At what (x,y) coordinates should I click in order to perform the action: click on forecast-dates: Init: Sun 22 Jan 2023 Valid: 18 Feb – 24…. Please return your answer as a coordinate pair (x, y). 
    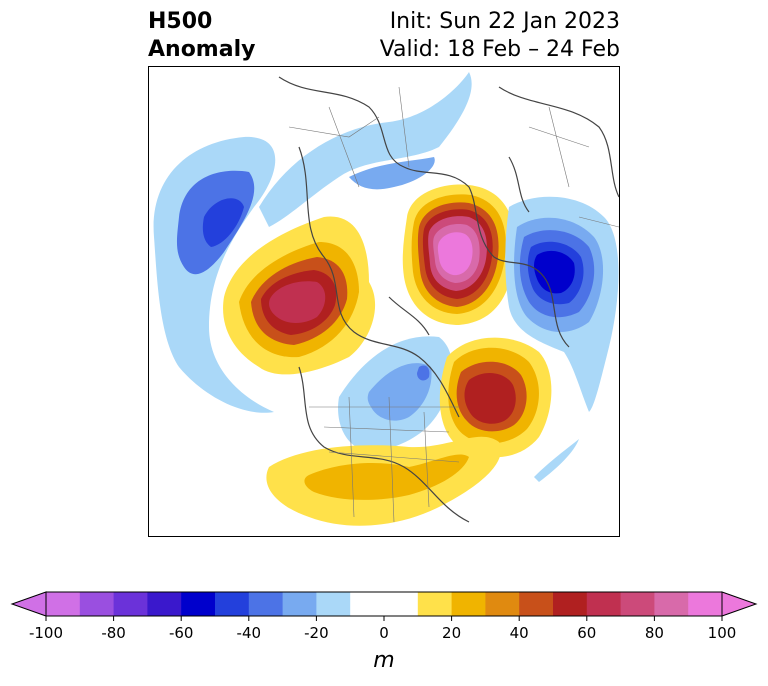
    Looking at the image, I should click on (500, 36).